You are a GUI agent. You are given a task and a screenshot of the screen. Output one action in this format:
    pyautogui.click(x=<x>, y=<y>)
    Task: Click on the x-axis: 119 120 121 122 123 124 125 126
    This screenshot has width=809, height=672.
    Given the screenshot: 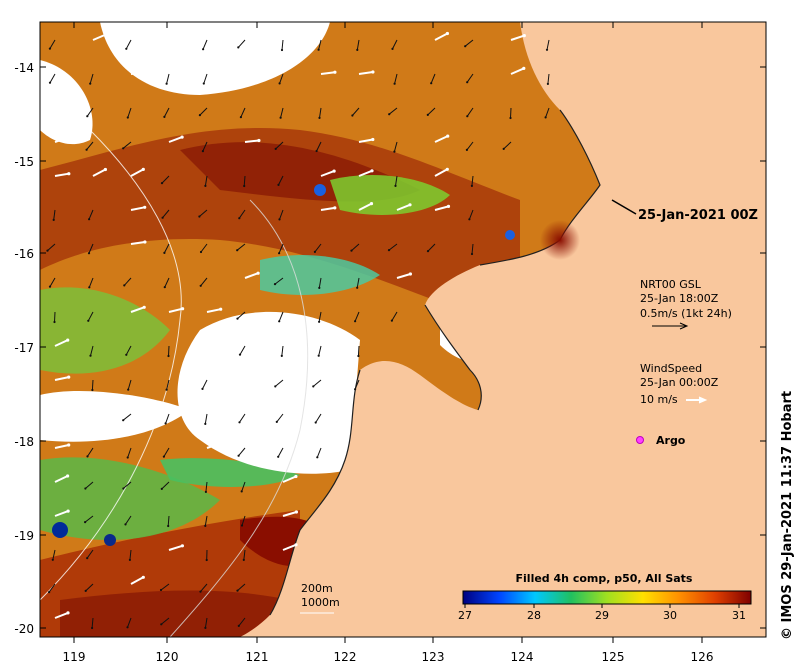 What is the action you would take?
    pyautogui.click(x=388, y=657)
    